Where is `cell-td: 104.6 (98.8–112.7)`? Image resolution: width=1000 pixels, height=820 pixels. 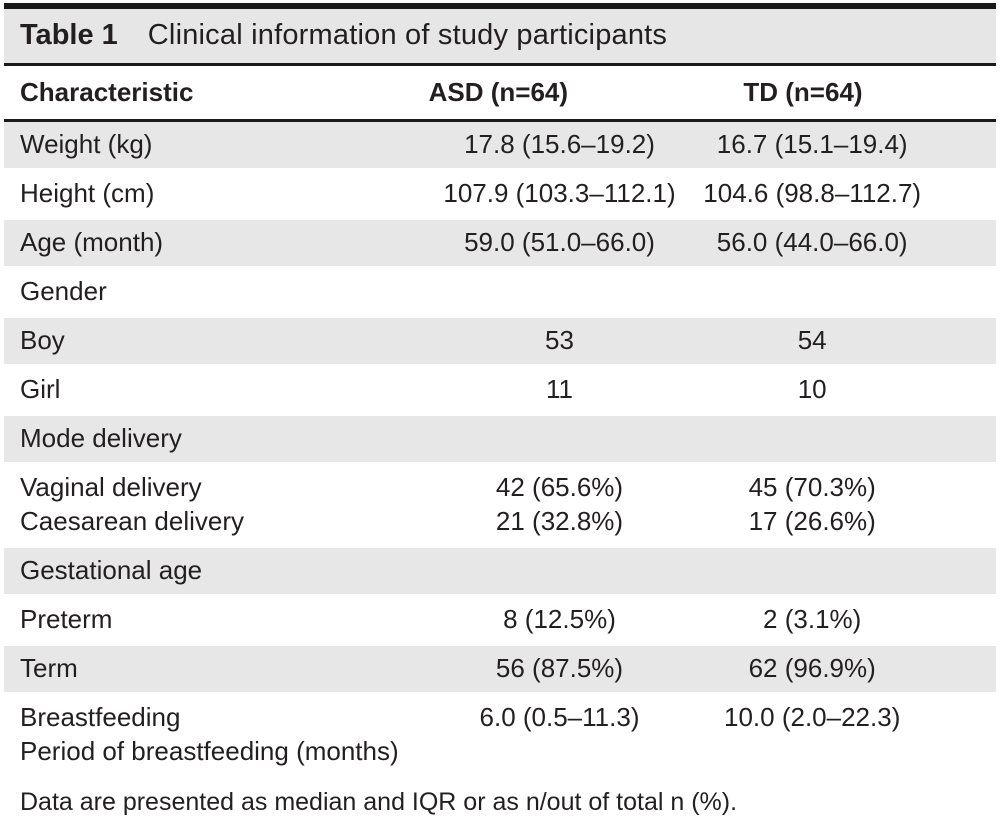 cell-td: 104.6 (98.8–112.7) is located at coordinates (847, 194).